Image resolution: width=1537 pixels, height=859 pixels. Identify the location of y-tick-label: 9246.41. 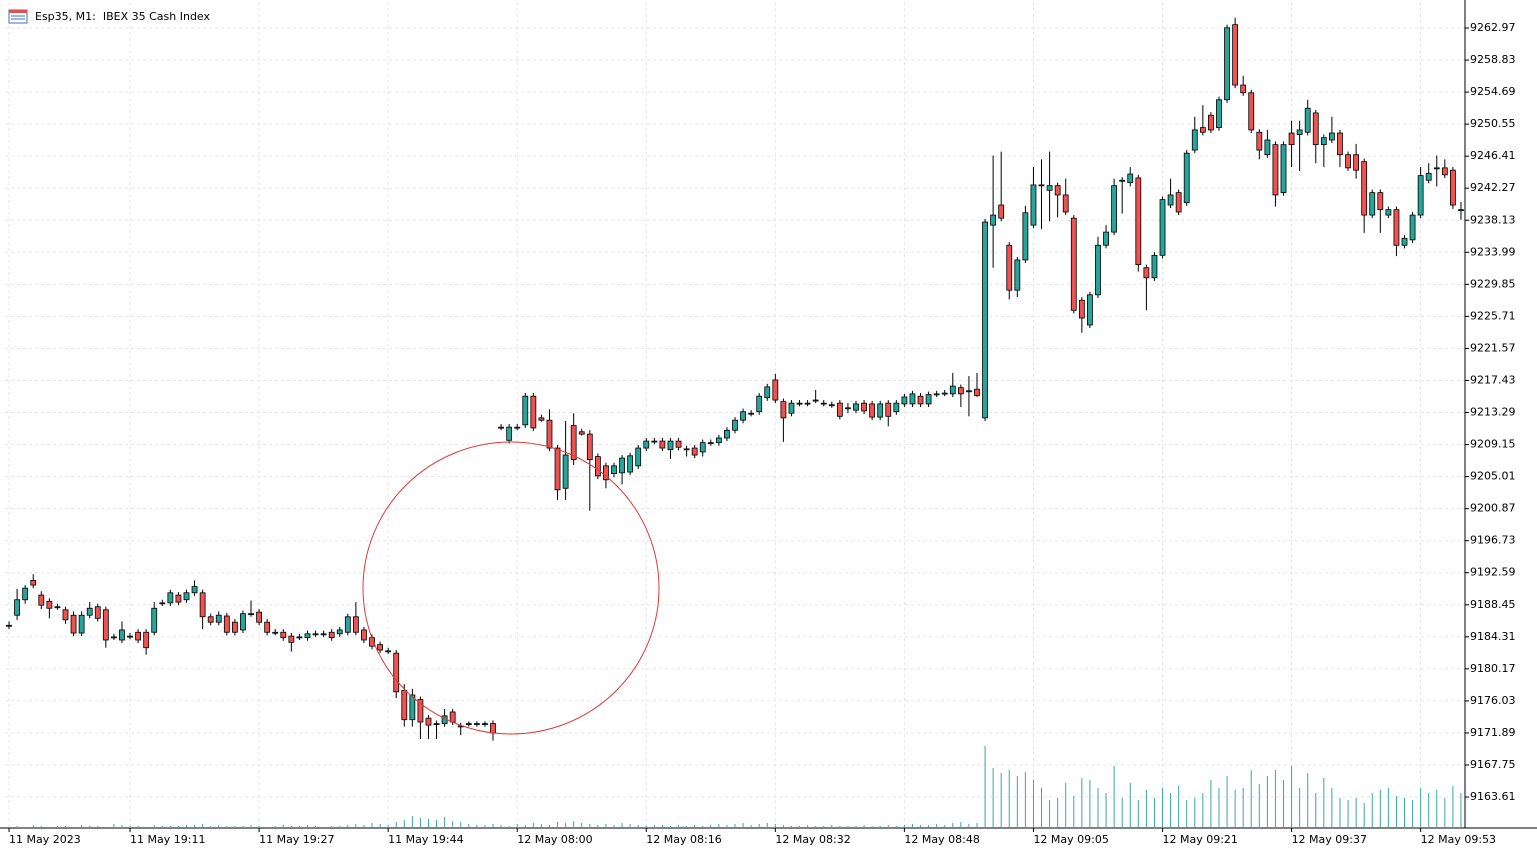
(1493, 155).